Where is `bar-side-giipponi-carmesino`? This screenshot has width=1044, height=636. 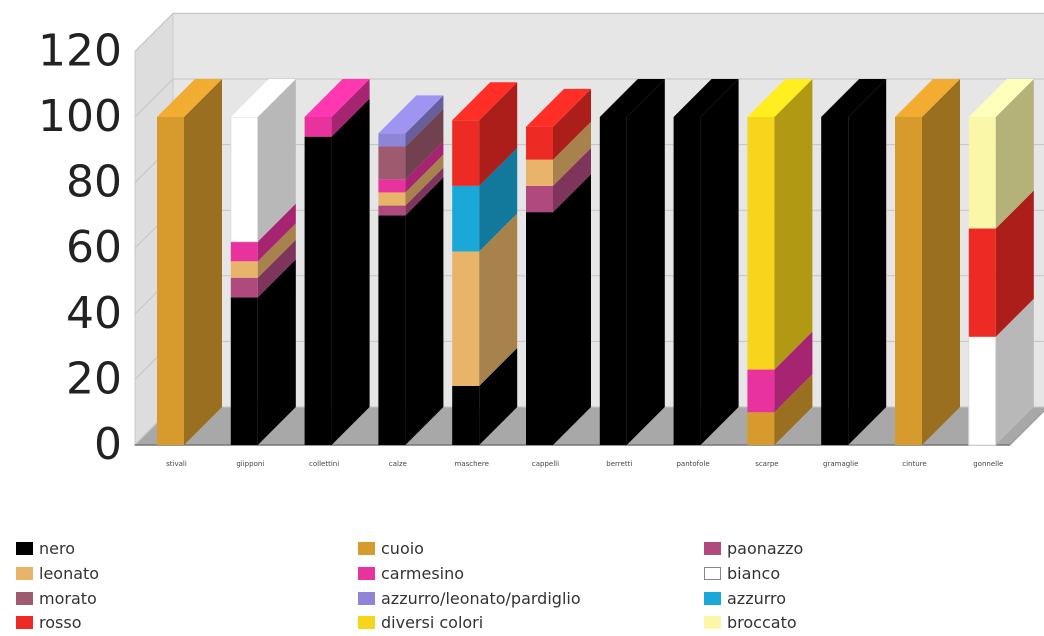 bar-side-giipponi-carmesino is located at coordinates (276, 232).